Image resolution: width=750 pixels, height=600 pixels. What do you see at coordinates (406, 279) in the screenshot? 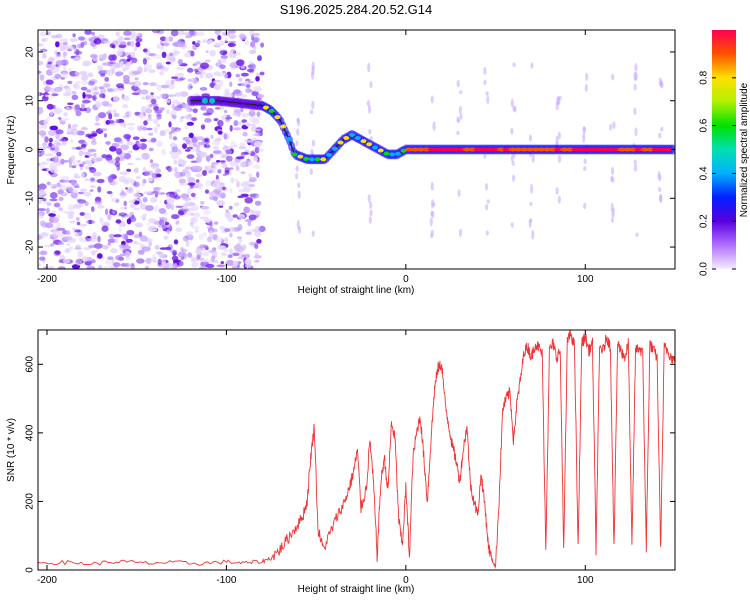
I see `x-tick-label: 0` at bounding box center [406, 279].